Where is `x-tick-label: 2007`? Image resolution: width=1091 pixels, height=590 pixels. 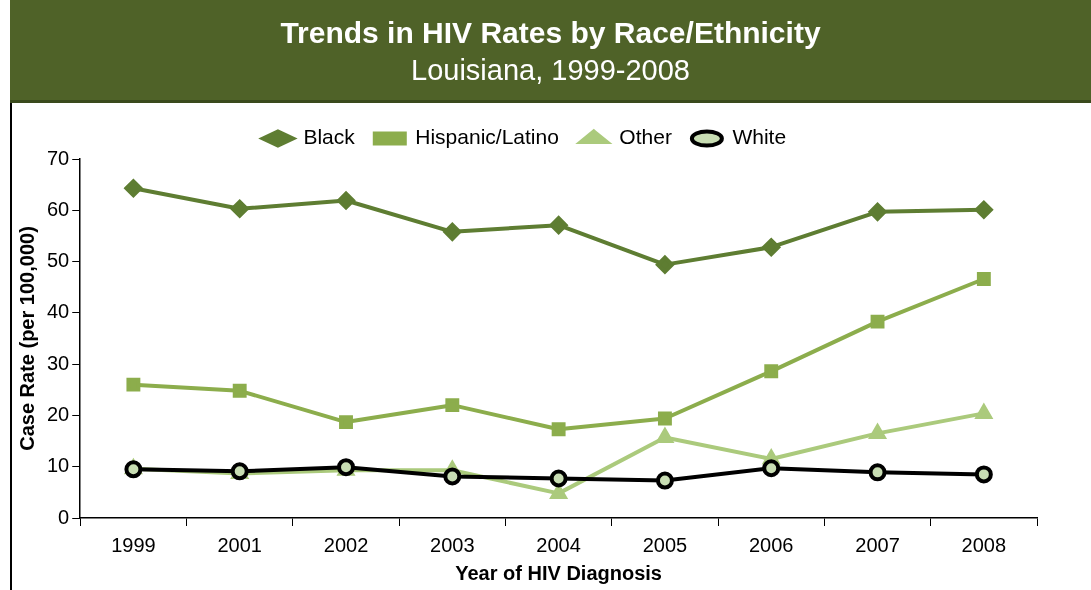
x-tick-label: 2007 is located at coordinates (877, 544).